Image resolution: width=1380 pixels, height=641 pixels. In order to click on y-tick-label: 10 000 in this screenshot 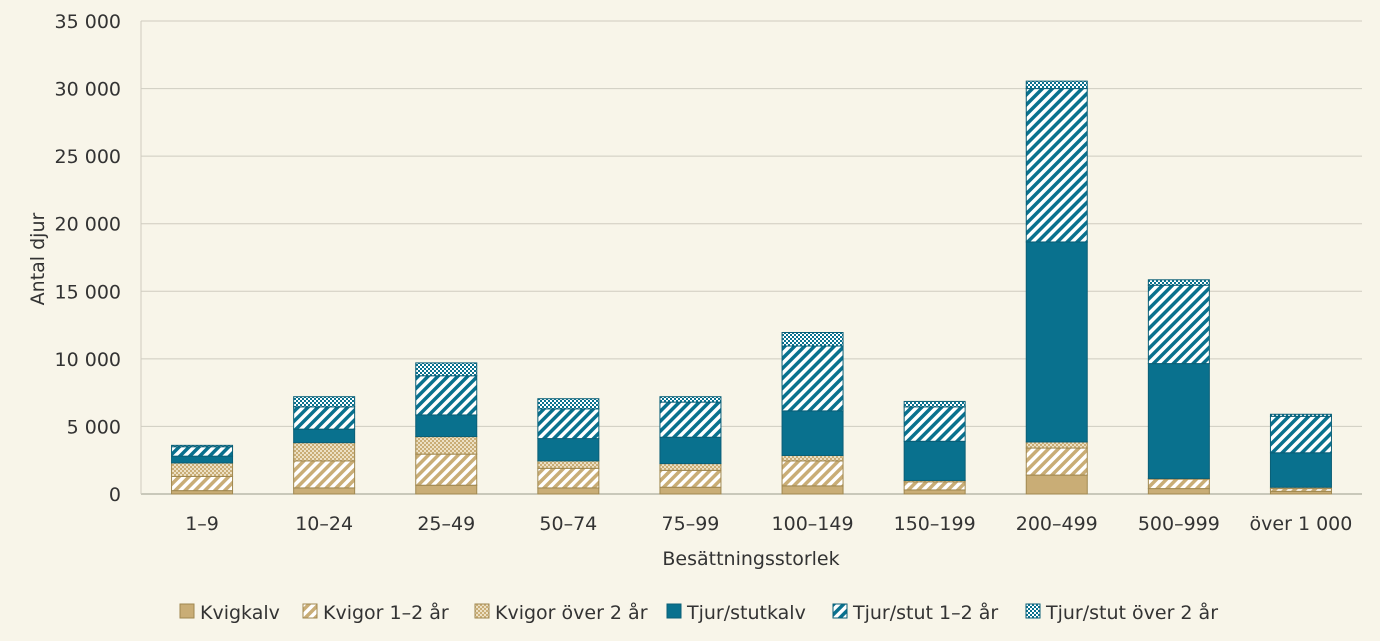, I will do `click(88, 360)`.